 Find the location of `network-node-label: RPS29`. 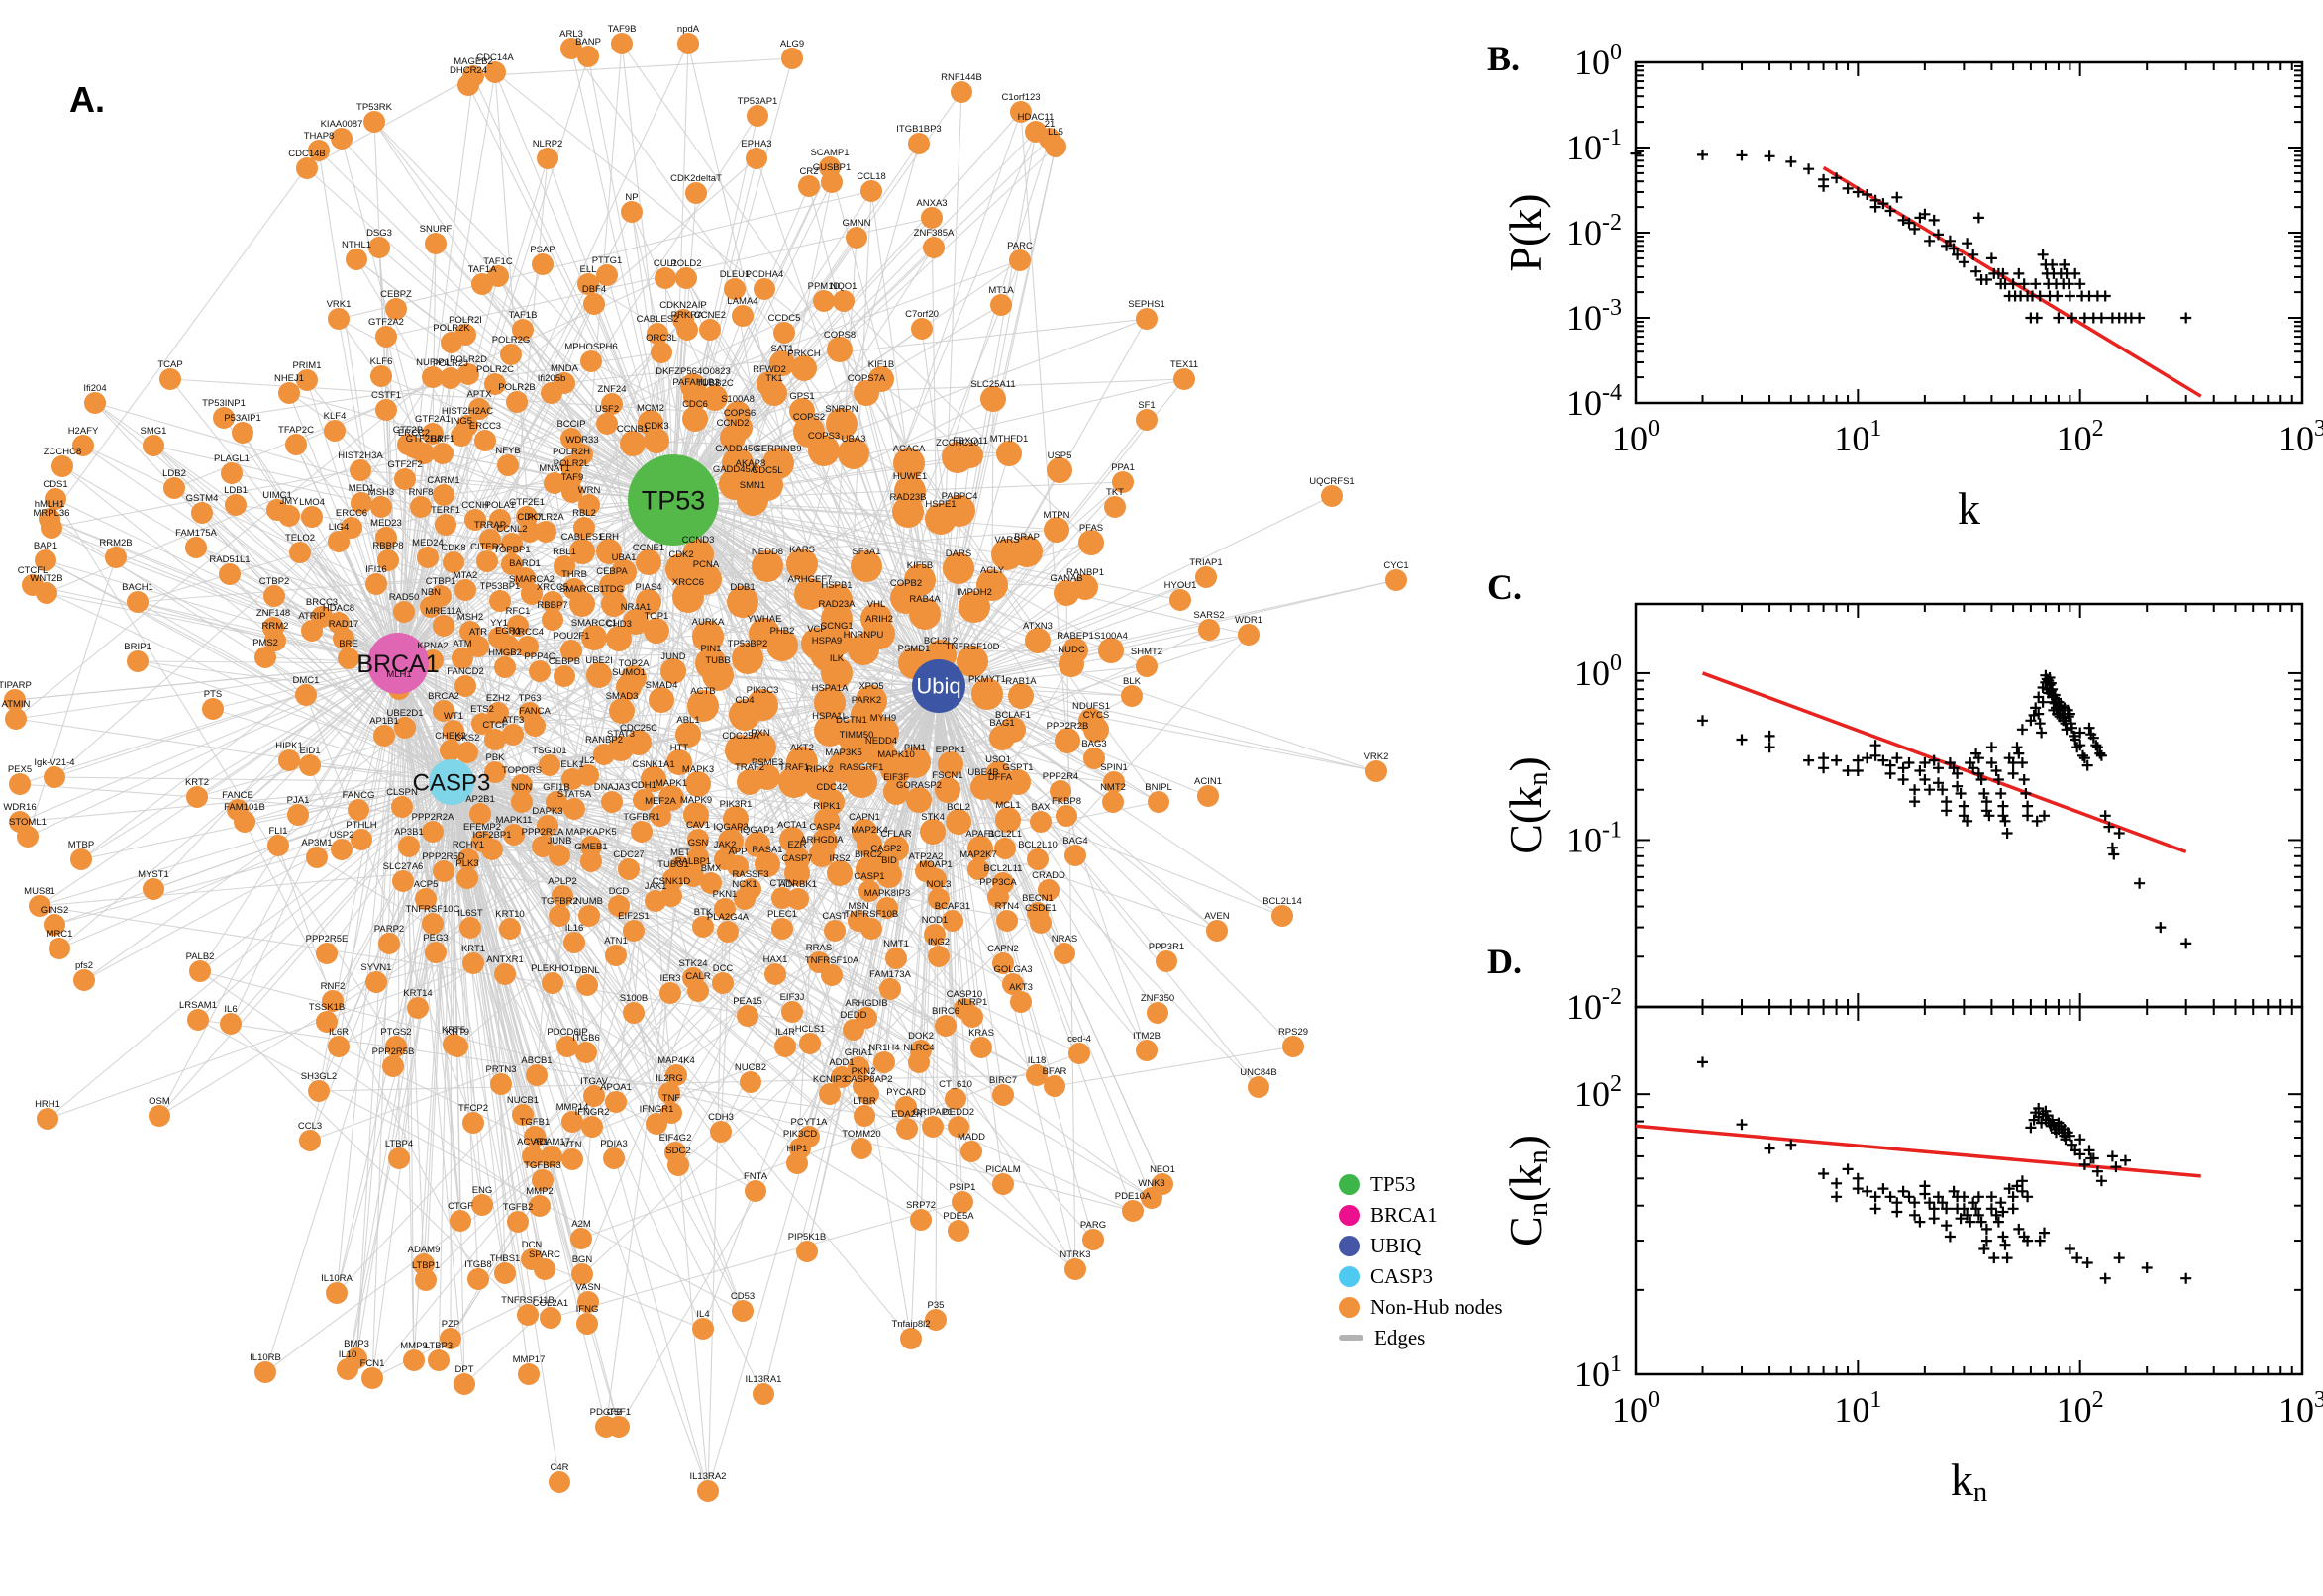

network-node-label: RPS29 is located at coordinates (1293, 1032).